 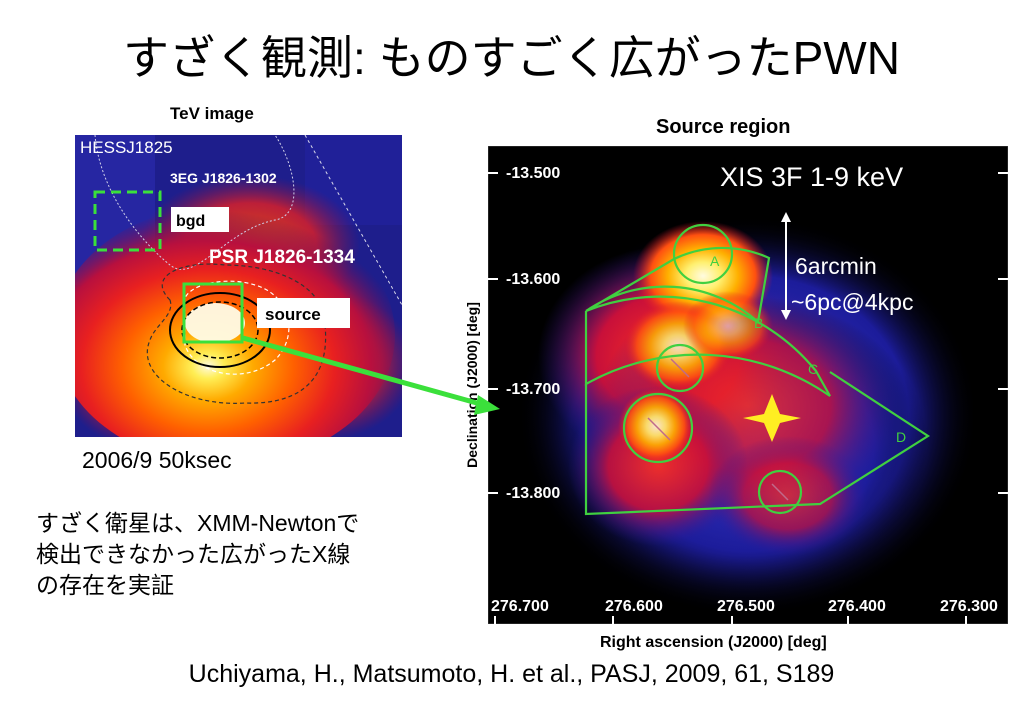 I want to click on hess-source-label: HESSJ1825, so click(x=126, y=147).